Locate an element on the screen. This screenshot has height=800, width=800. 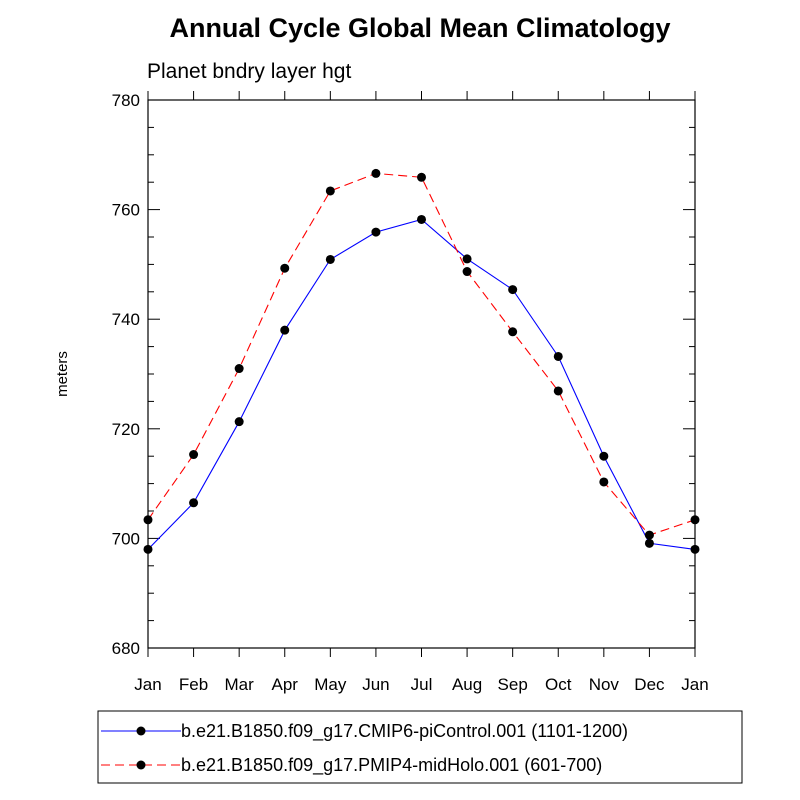
x-tick-label: Sep is located at coordinates (513, 684).